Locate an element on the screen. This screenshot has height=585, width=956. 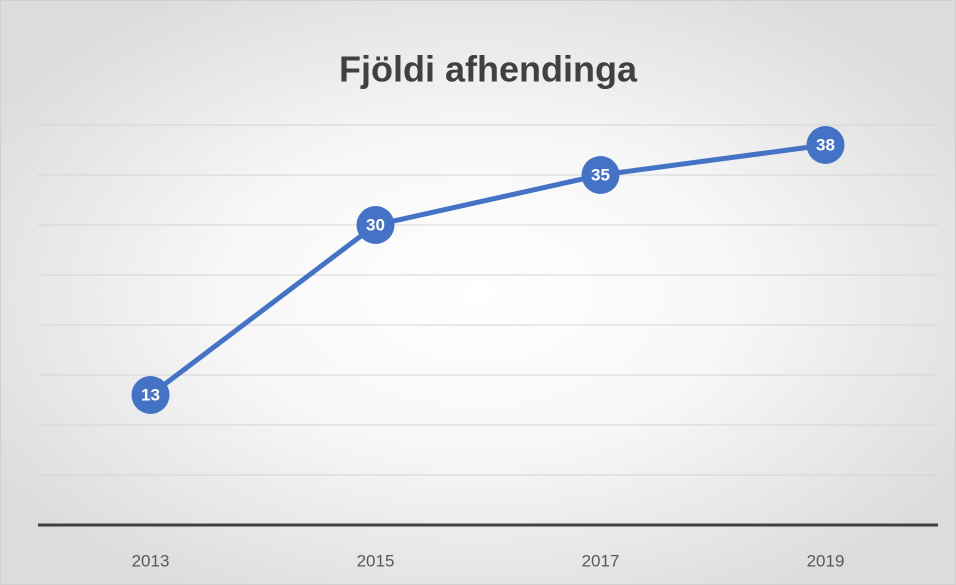
chart-title: Fjöldi afhendinga is located at coordinates (488, 69).